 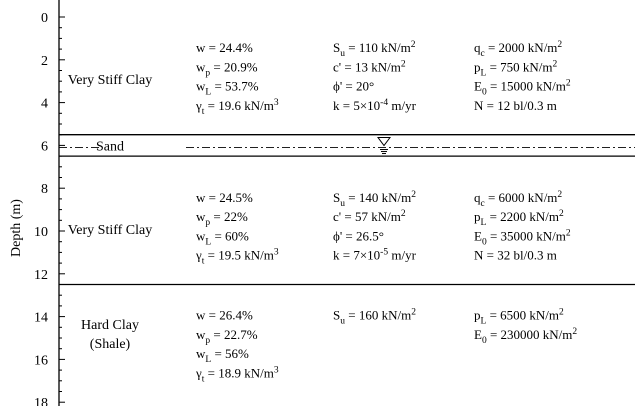 What do you see at coordinates (375, 105) in the screenshot?
I see `property-text: k = 5×10-4 m/yr` at bounding box center [375, 105].